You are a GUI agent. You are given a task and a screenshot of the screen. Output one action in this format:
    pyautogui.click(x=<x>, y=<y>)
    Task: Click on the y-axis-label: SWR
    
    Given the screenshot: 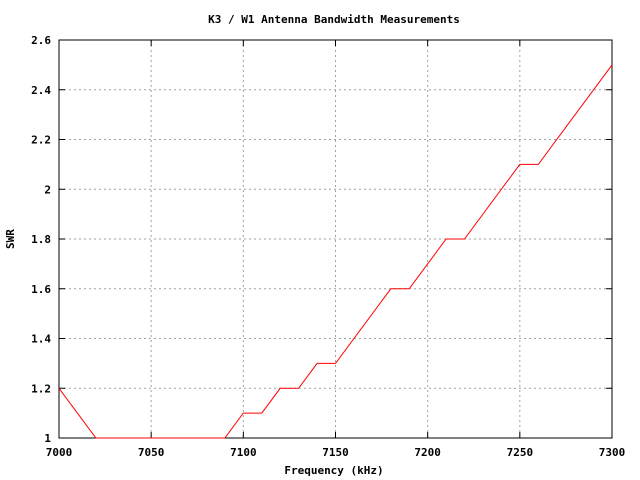 What is the action you would take?
    pyautogui.click(x=10, y=239)
    